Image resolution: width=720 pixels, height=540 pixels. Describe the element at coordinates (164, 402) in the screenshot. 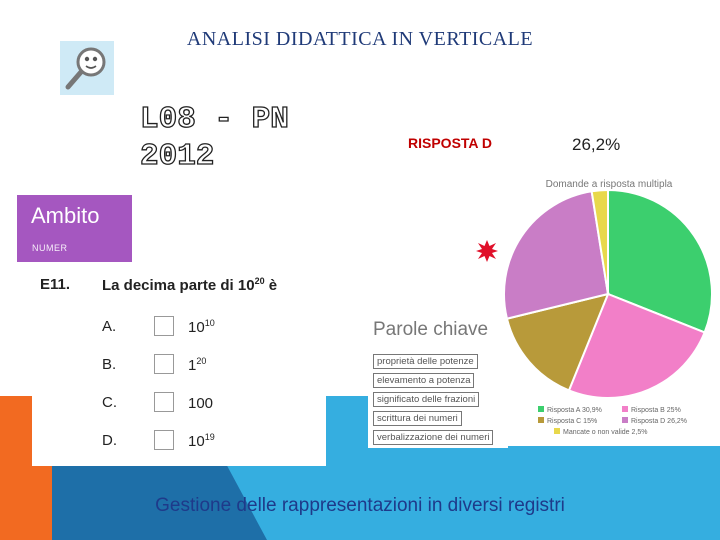

I see `option-c-checkbox` at that location.